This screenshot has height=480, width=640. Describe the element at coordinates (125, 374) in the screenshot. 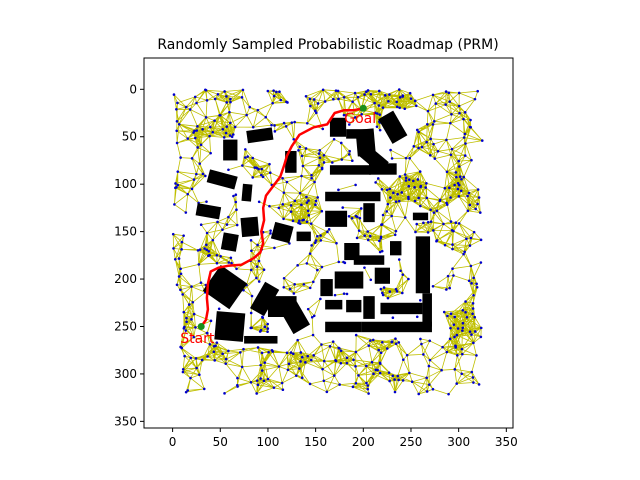

I see `y-tick-label: 300` at that location.